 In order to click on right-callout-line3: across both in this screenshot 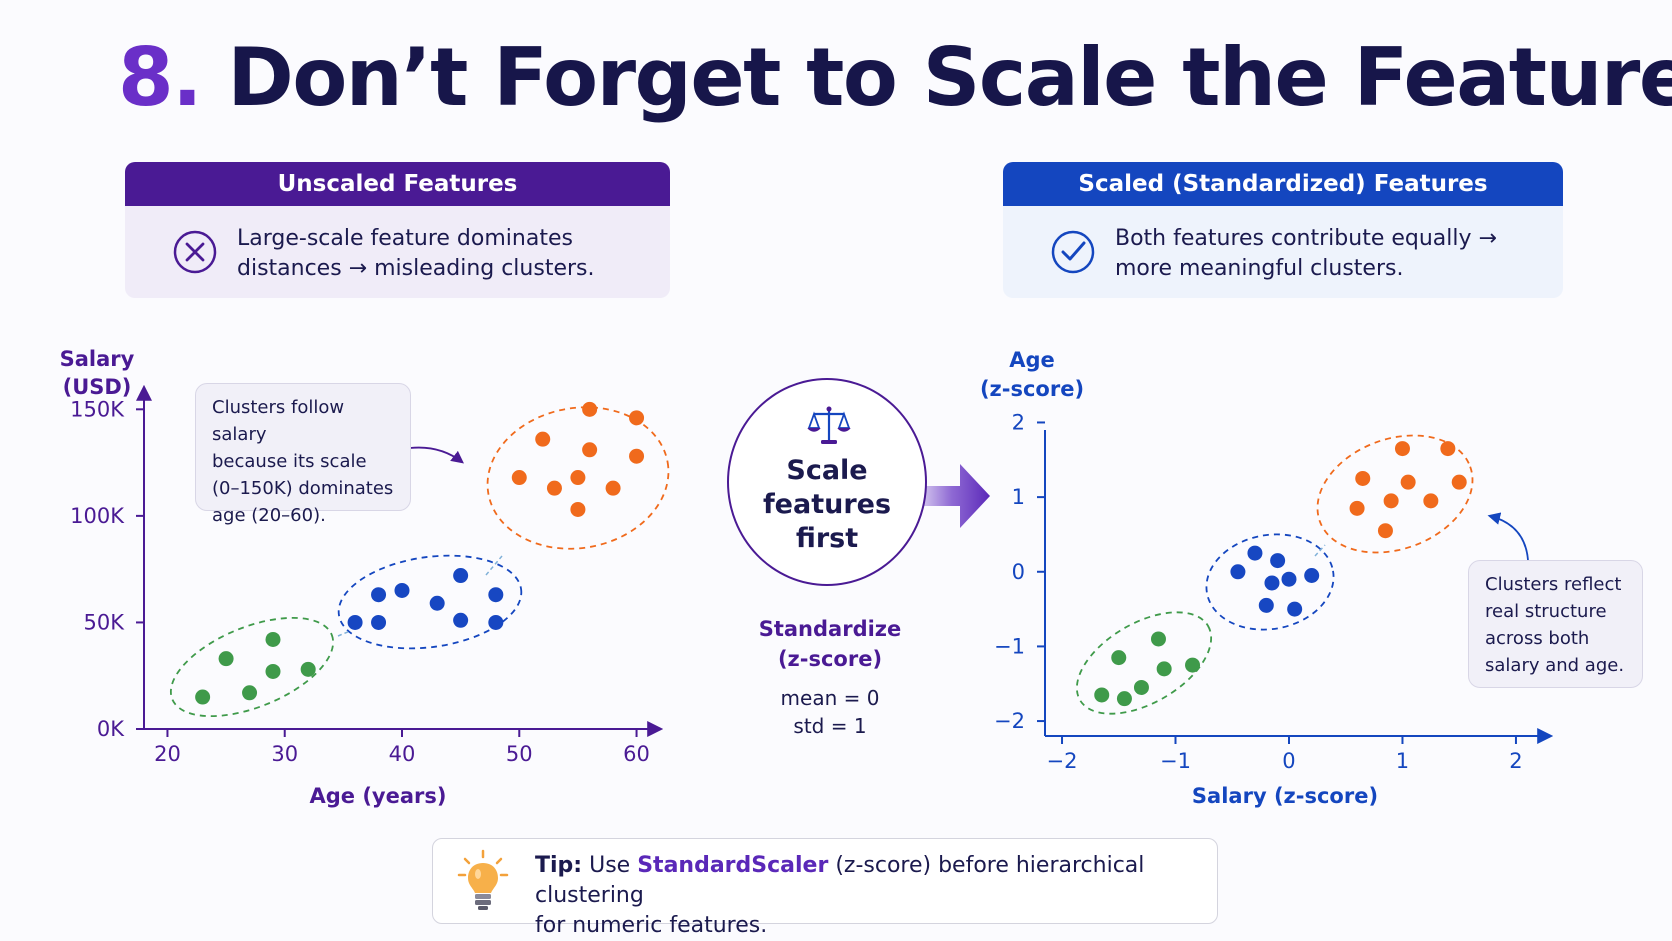, I will do `click(1537, 638)`.